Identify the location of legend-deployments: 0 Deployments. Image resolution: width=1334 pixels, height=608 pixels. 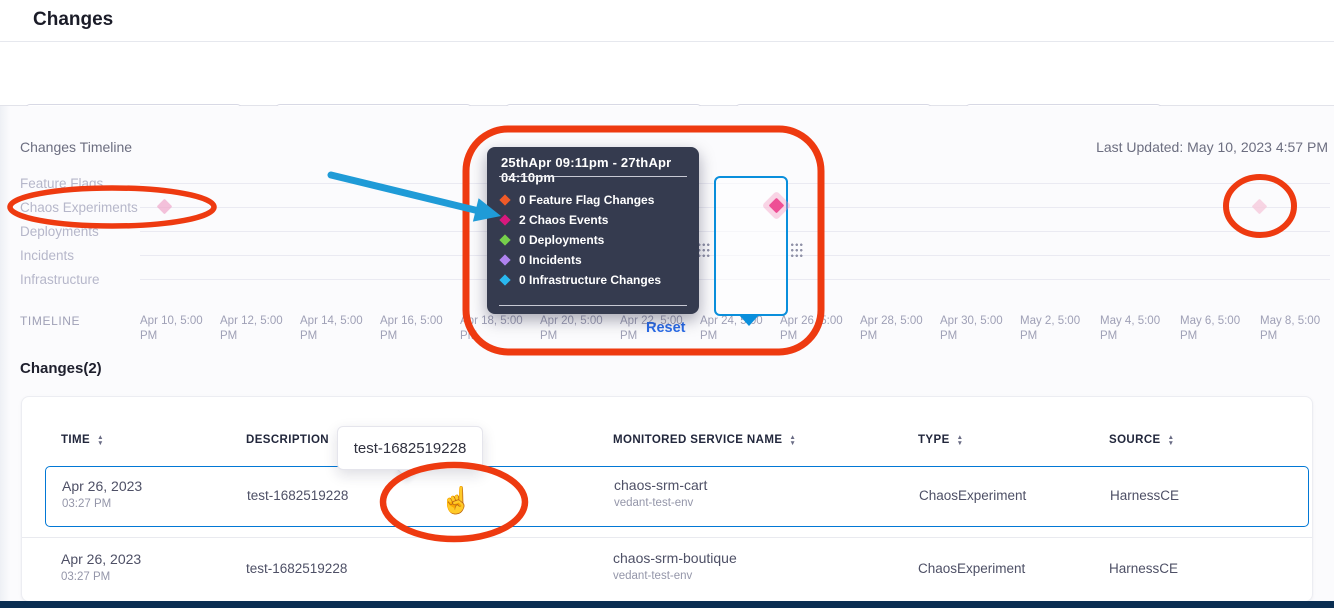
(552, 240).